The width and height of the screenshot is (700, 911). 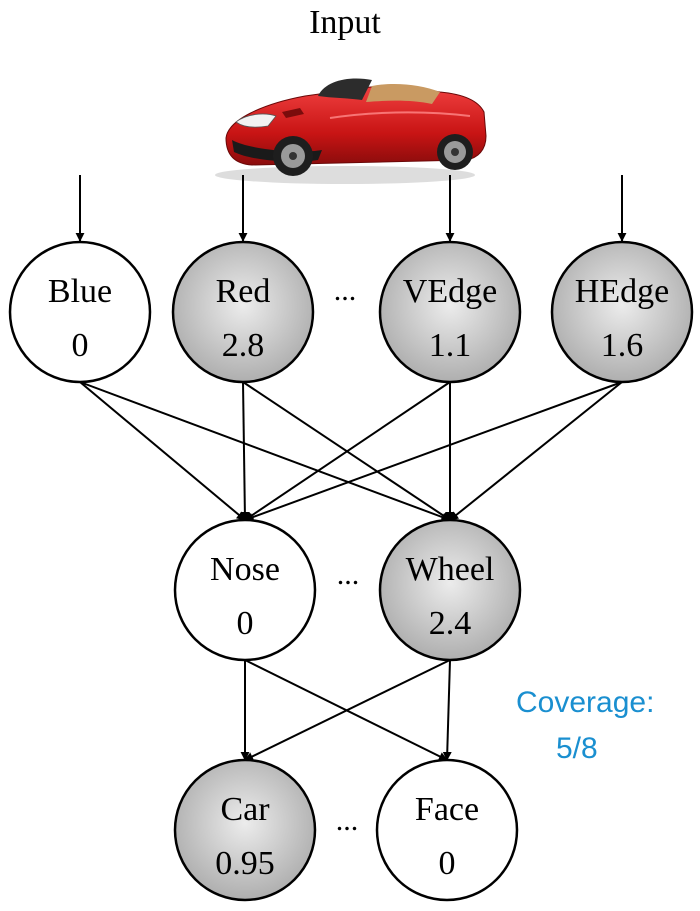 I want to click on neuron-circle-car, so click(x=245, y=830).